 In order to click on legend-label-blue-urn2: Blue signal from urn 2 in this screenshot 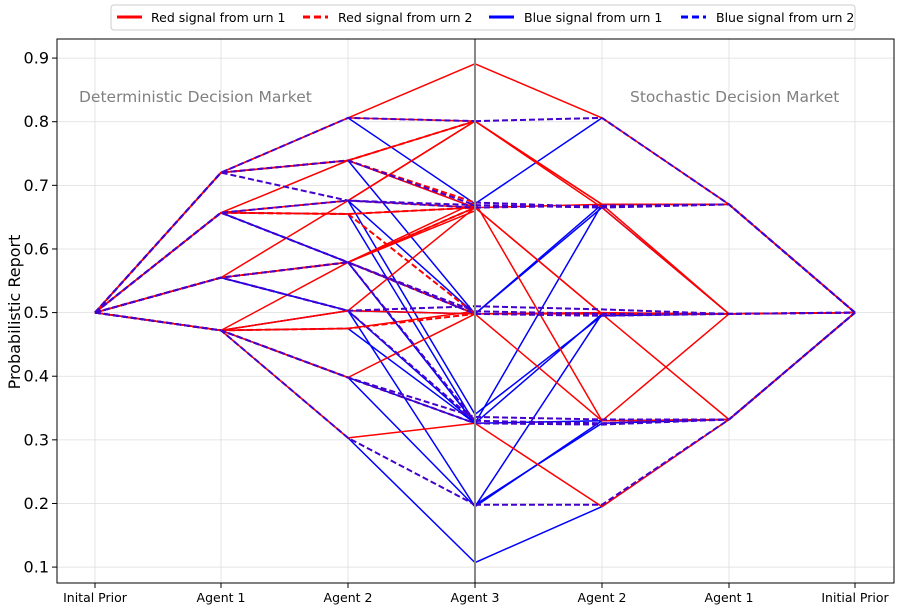, I will do `click(785, 17)`.